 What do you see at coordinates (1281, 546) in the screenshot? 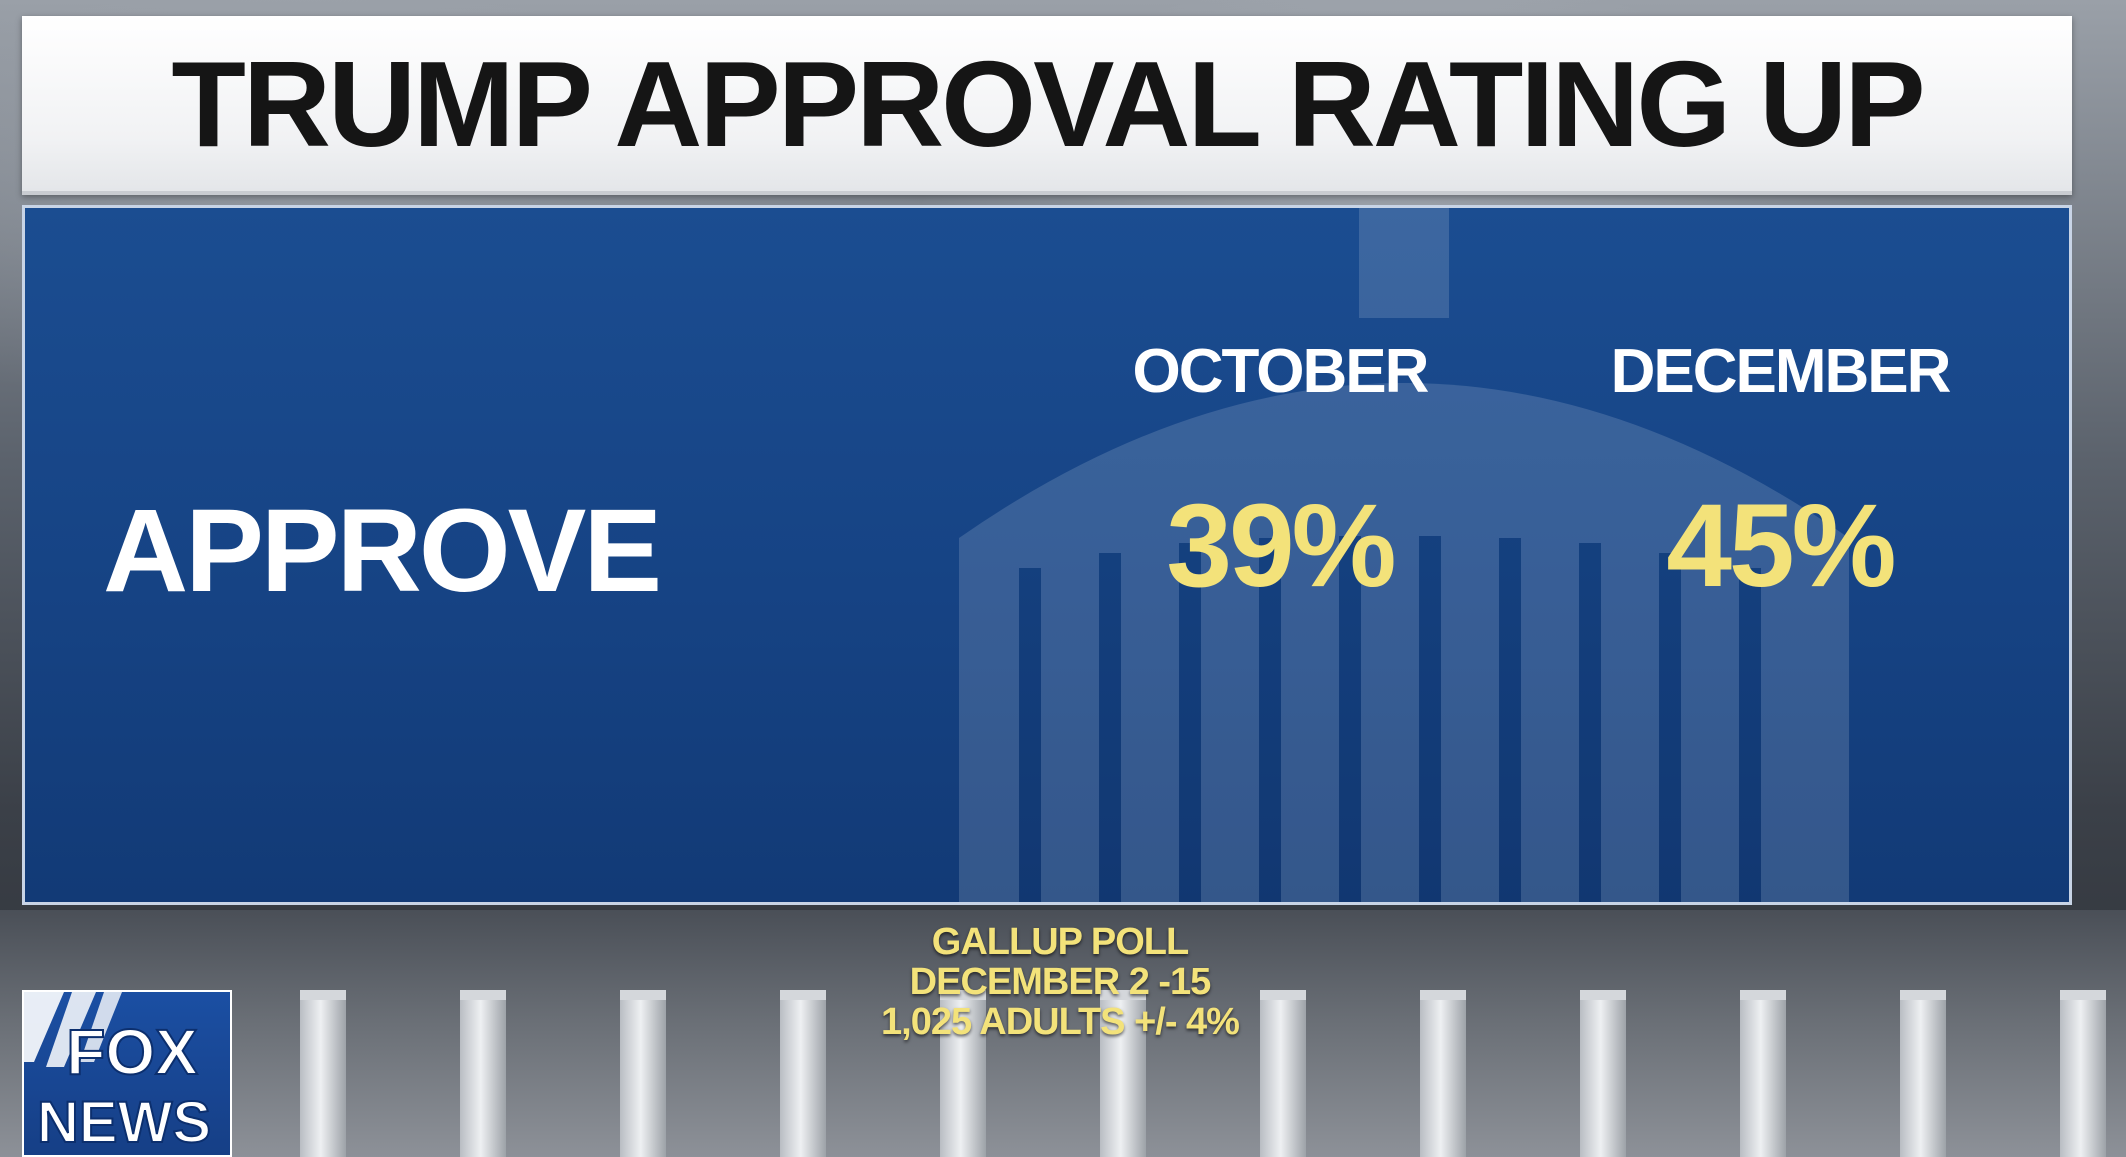
I see `value-october: 39%` at bounding box center [1281, 546].